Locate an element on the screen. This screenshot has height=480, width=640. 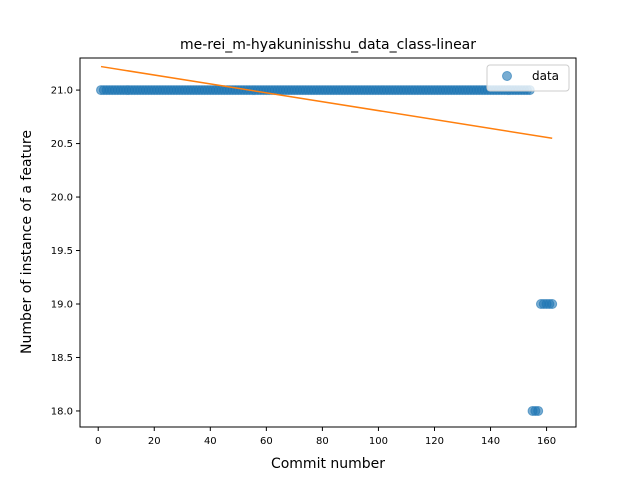
trend-line is located at coordinates (326, 102).